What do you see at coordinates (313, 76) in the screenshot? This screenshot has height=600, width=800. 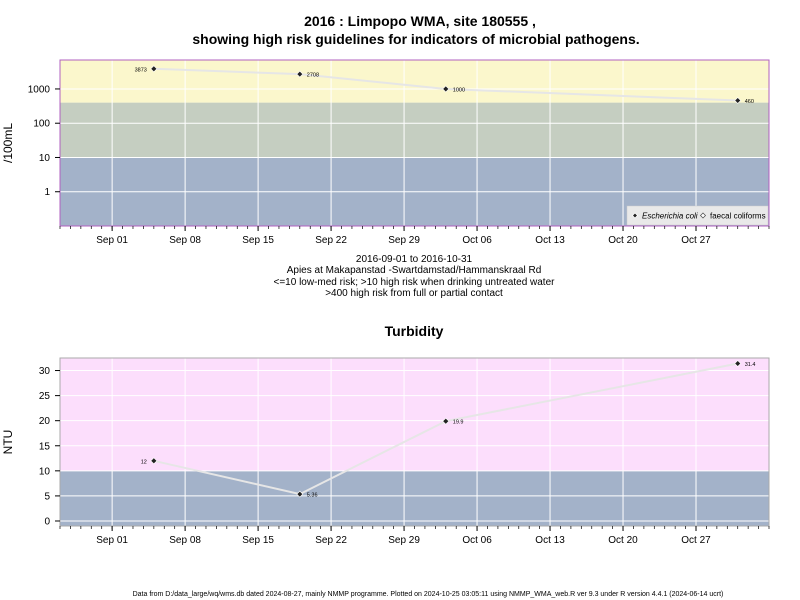 I see `data-label: 2708` at bounding box center [313, 76].